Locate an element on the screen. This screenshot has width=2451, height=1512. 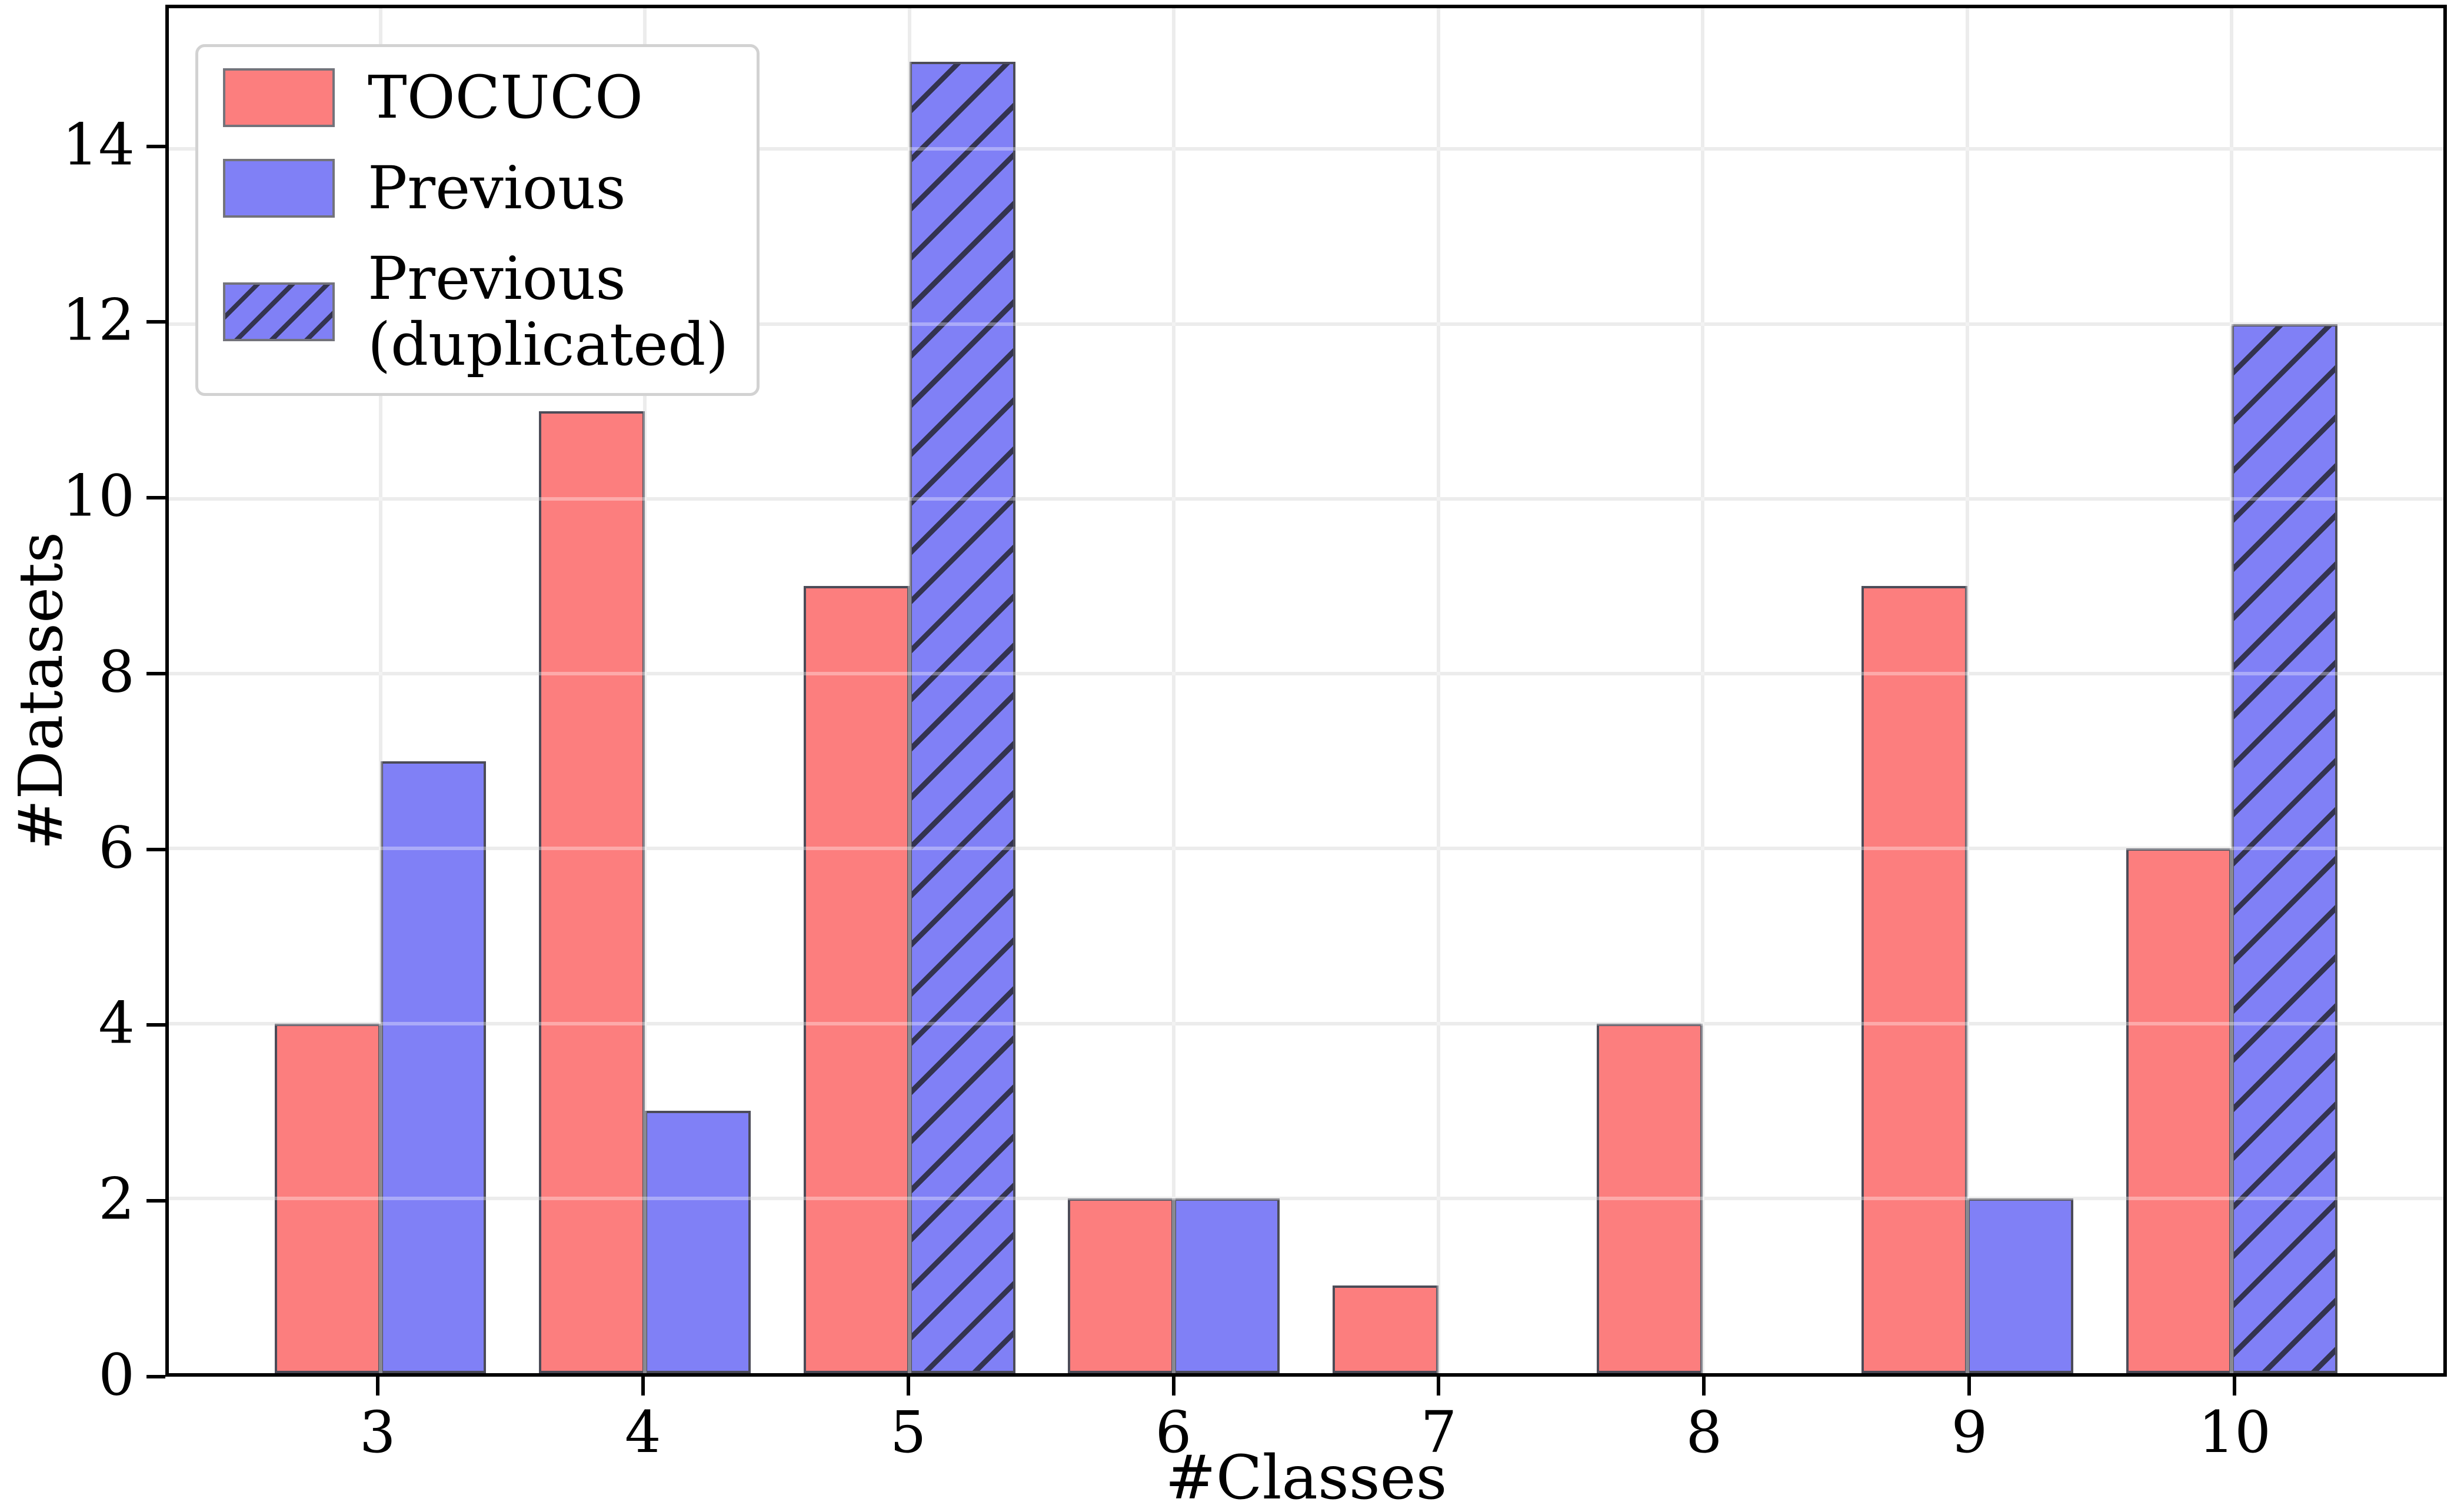
y-axis: 0 2 4 6 8 10 12 14 is located at coordinates (82, 705).